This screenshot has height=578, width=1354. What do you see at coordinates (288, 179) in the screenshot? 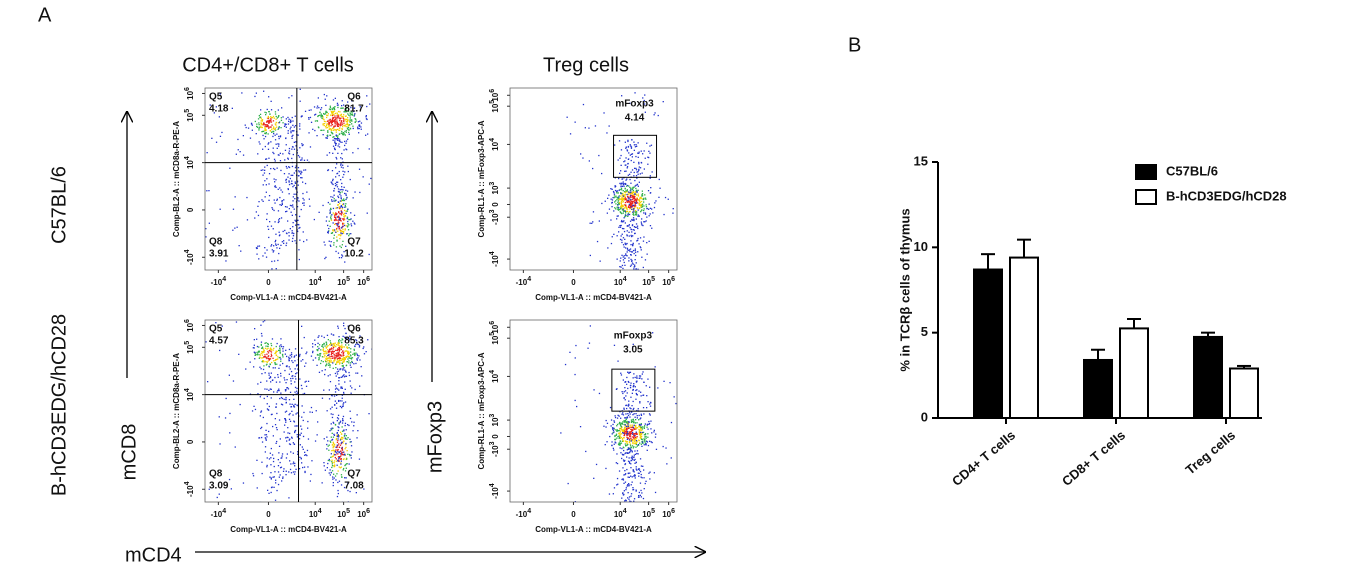
I see `events` at bounding box center [288, 179].